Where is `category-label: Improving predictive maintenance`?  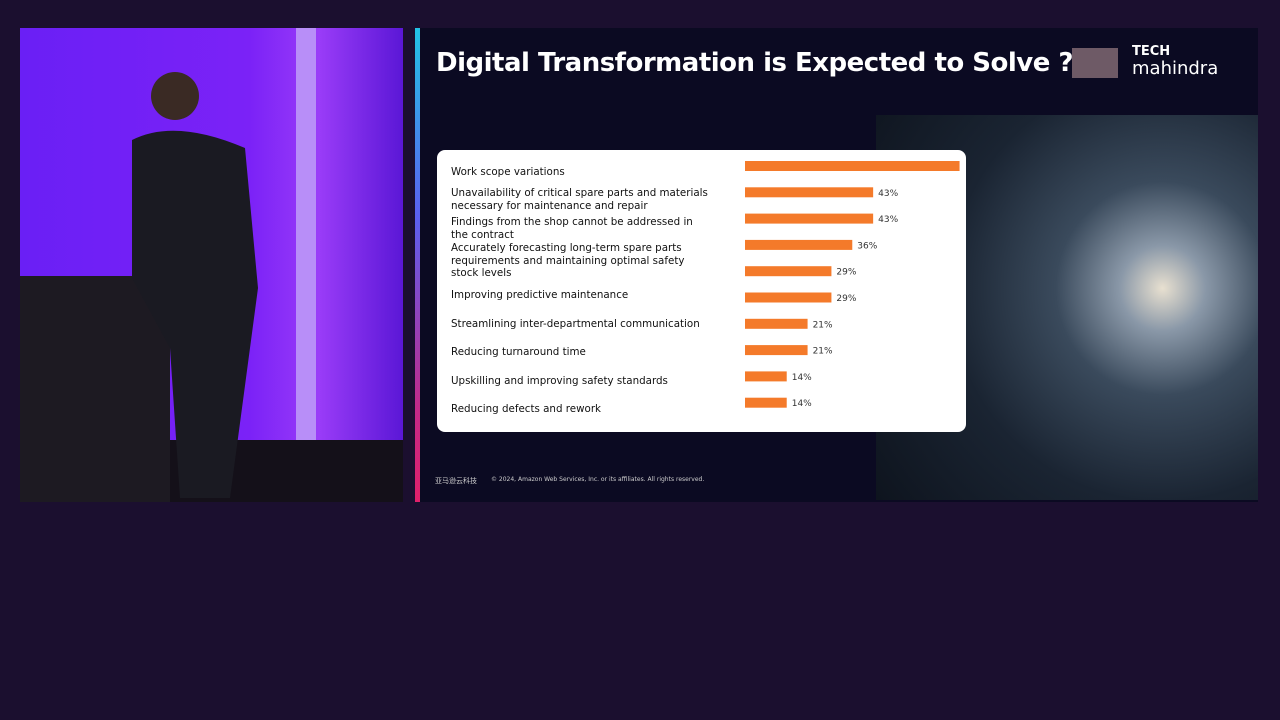 category-label: Improving predictive maintenance is located at coordinates (540, 295).